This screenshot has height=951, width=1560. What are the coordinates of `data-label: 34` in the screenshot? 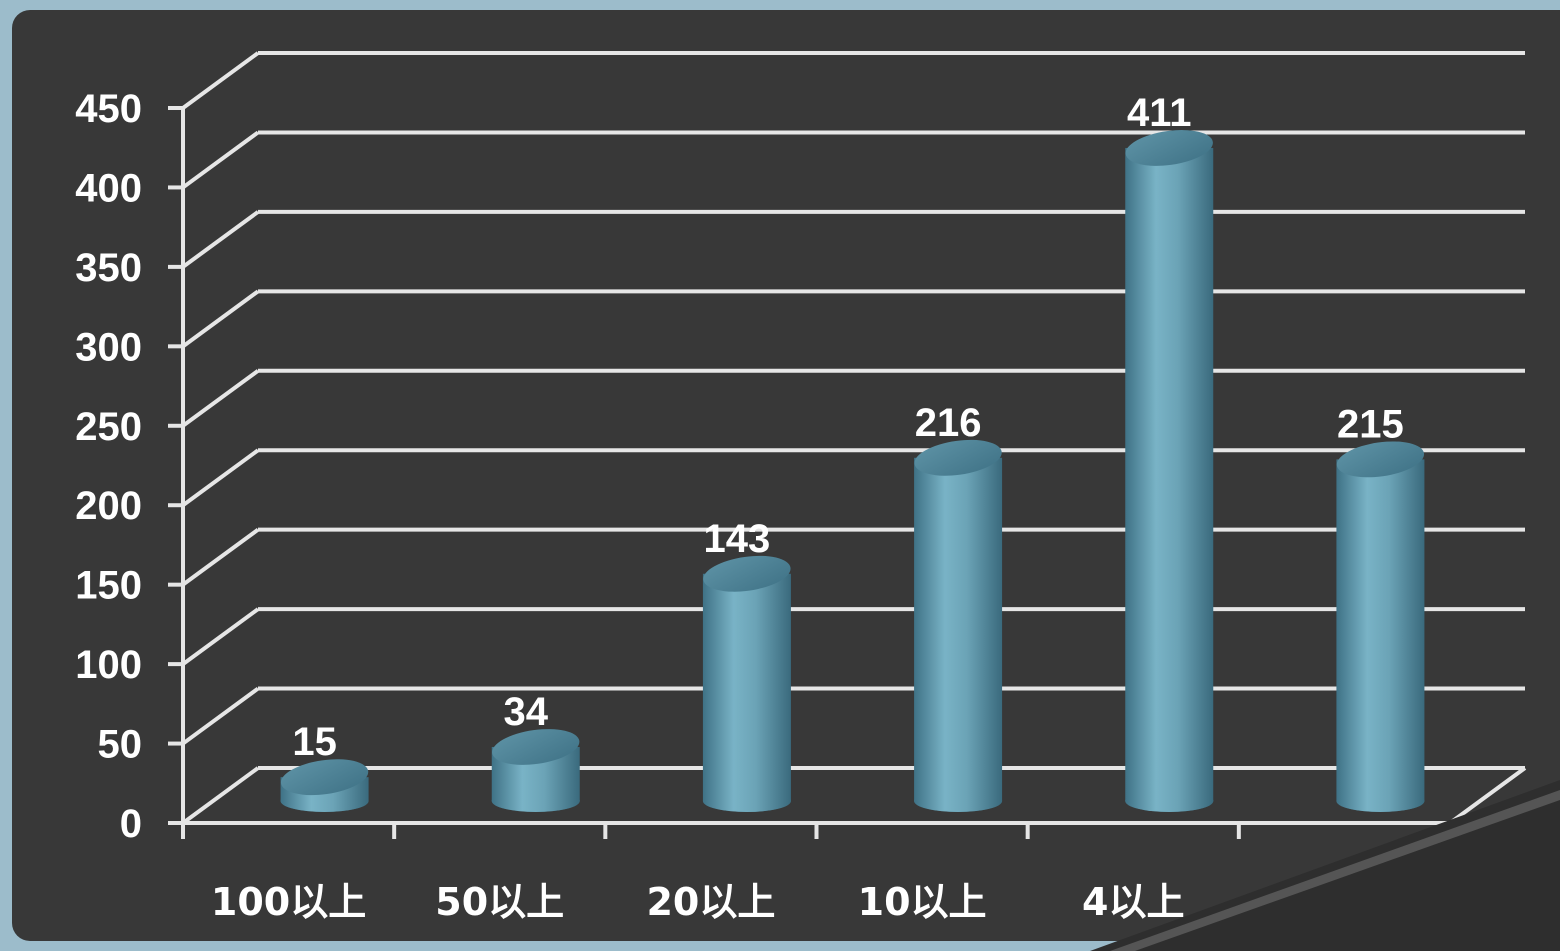 It's located at (526, 712).